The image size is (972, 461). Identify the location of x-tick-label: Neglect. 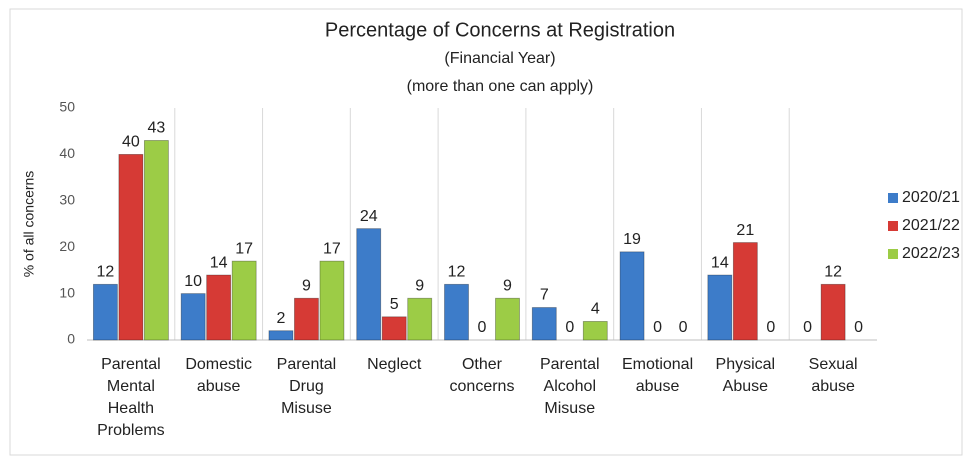
(394, 364).